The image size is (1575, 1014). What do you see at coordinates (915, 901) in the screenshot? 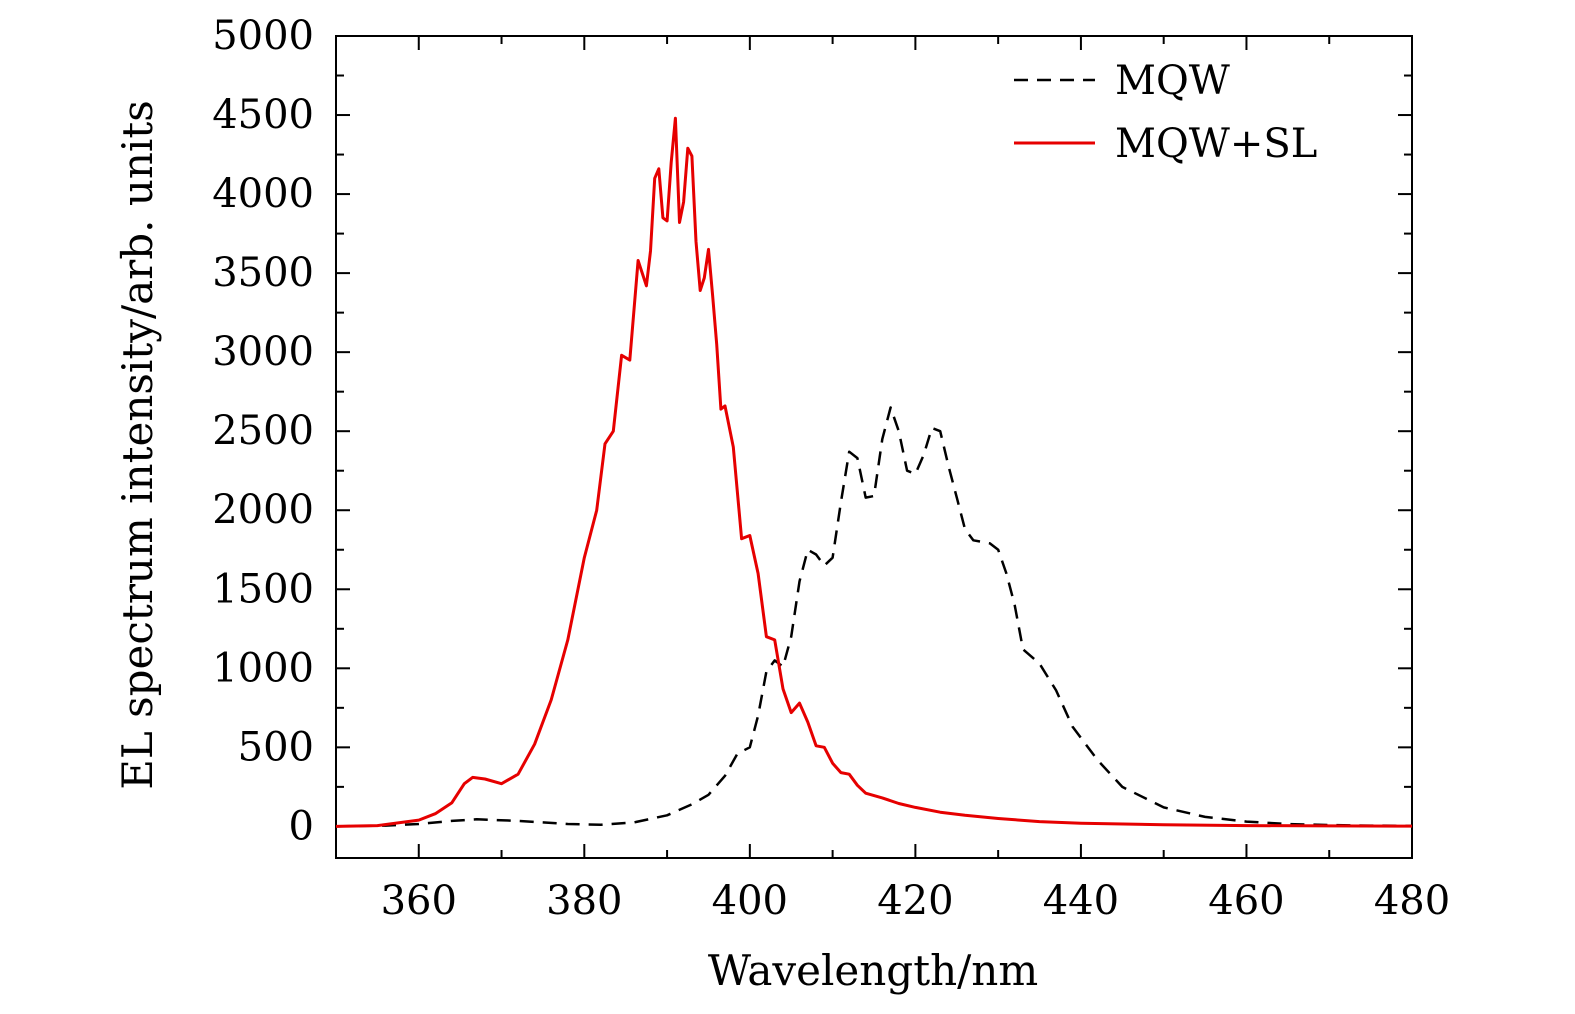
I see `x-tick-label: 420` at bounding box center [915, 901].